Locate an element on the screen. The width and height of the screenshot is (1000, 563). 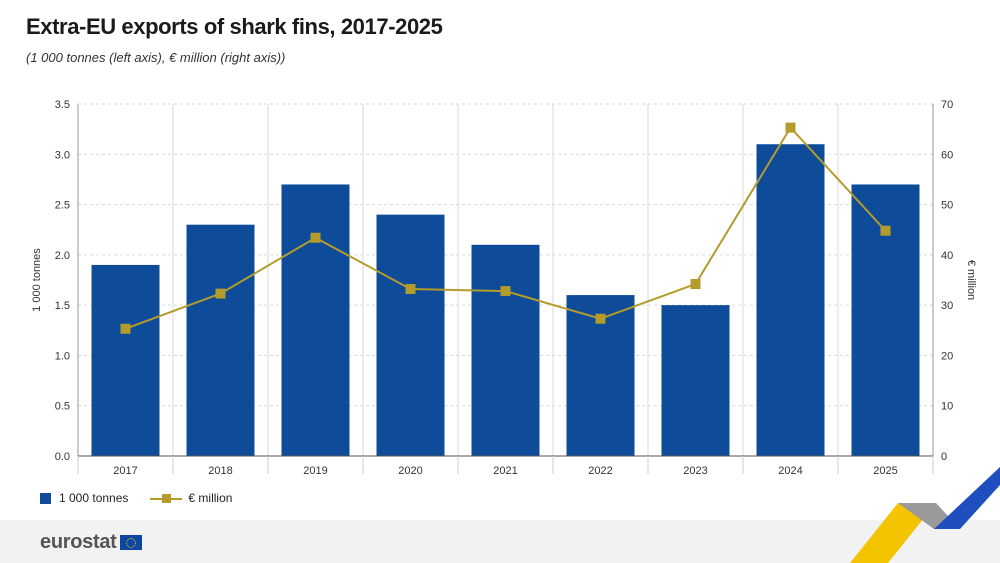
y-tick-label: 3.5 is located at coordinates (62, 105).